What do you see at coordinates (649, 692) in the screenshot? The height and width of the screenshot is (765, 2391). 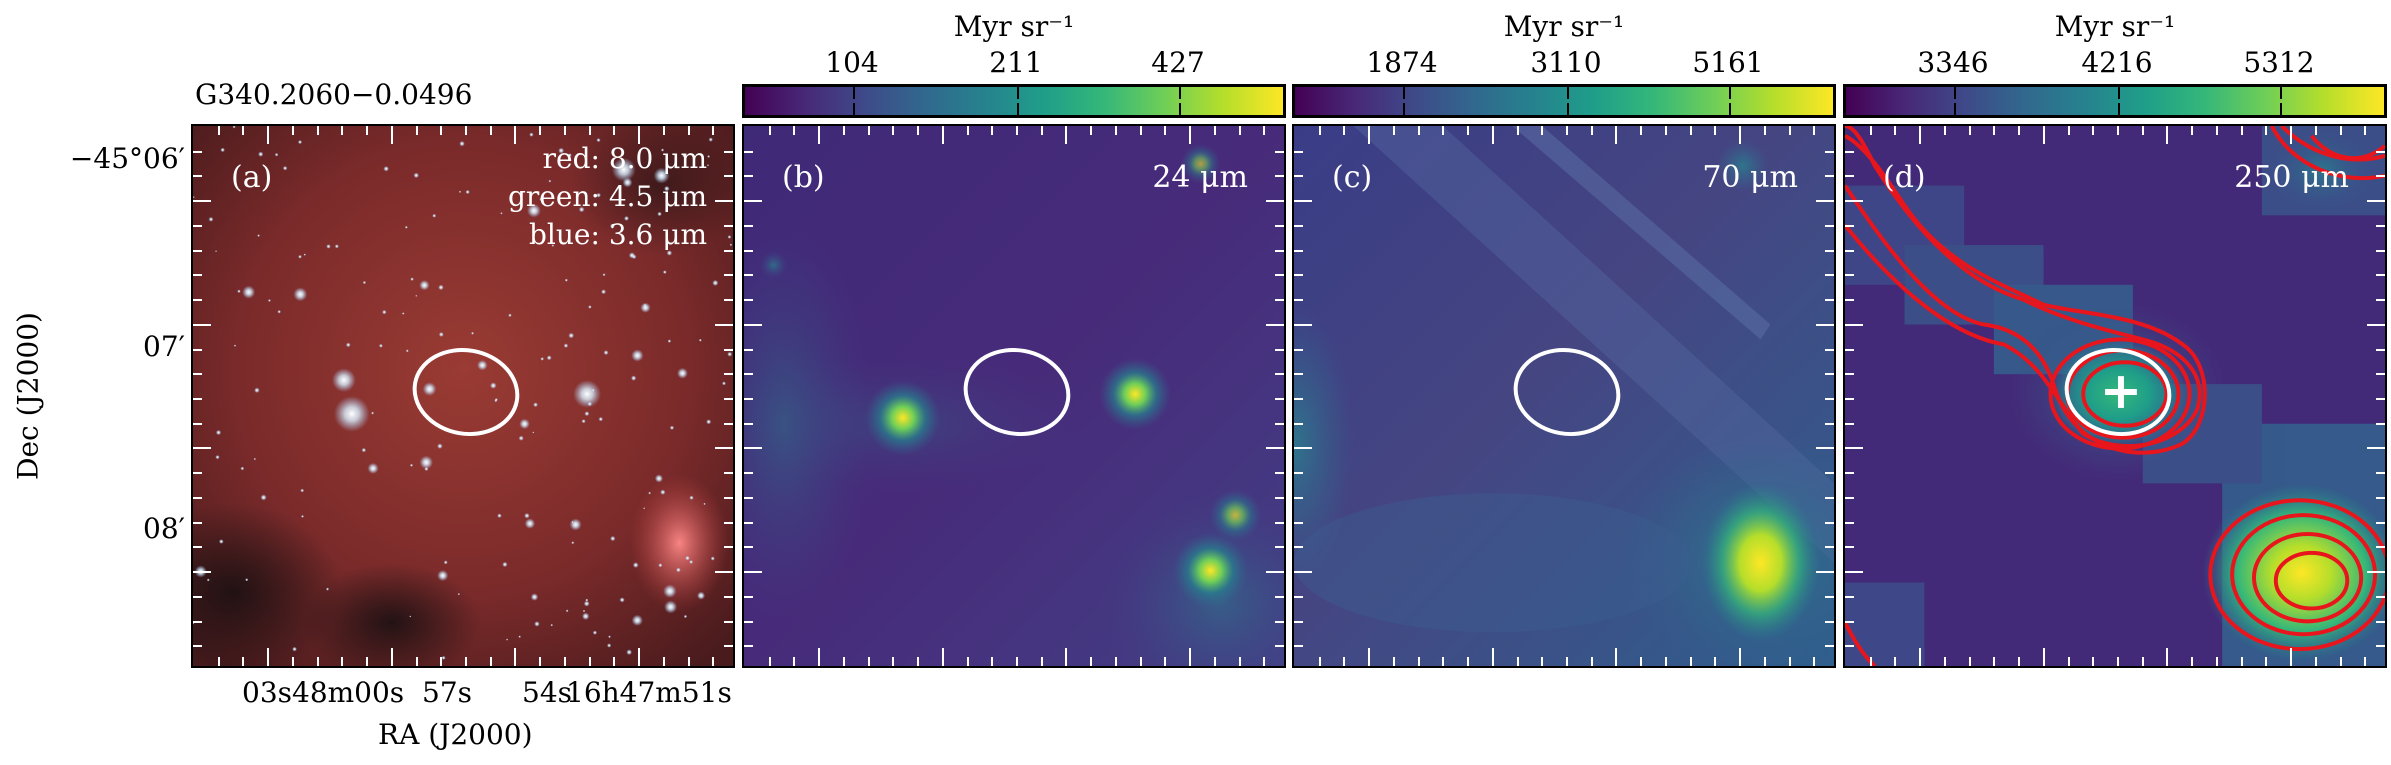 I see `x-tick-label: 16h47m51s` at bounding box center [649, 692].